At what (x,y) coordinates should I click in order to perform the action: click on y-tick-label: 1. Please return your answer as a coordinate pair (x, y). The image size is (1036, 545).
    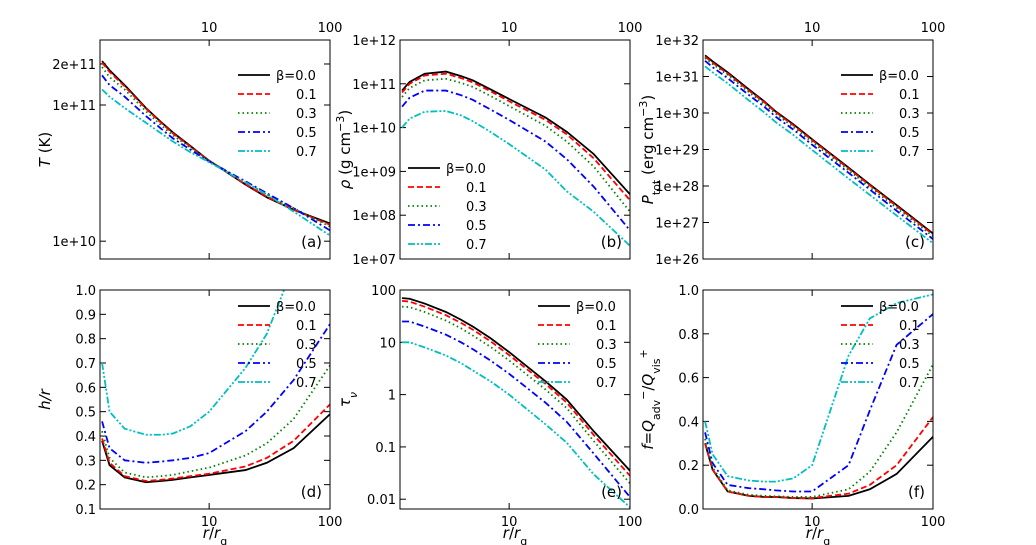
    Looking at the image, I should click on (392, 396).